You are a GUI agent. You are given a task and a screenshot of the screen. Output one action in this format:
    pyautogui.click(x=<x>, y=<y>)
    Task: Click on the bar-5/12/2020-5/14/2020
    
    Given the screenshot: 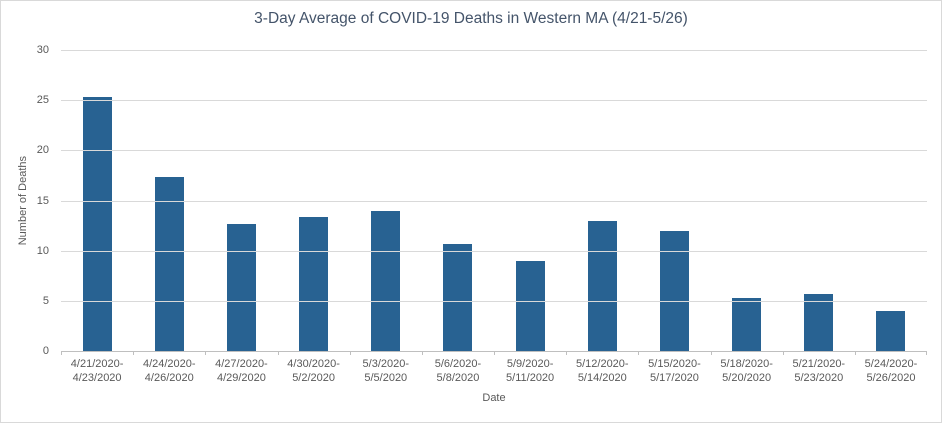 What is the action you would take?
    pyautogui.click(x=602, y=285)
    